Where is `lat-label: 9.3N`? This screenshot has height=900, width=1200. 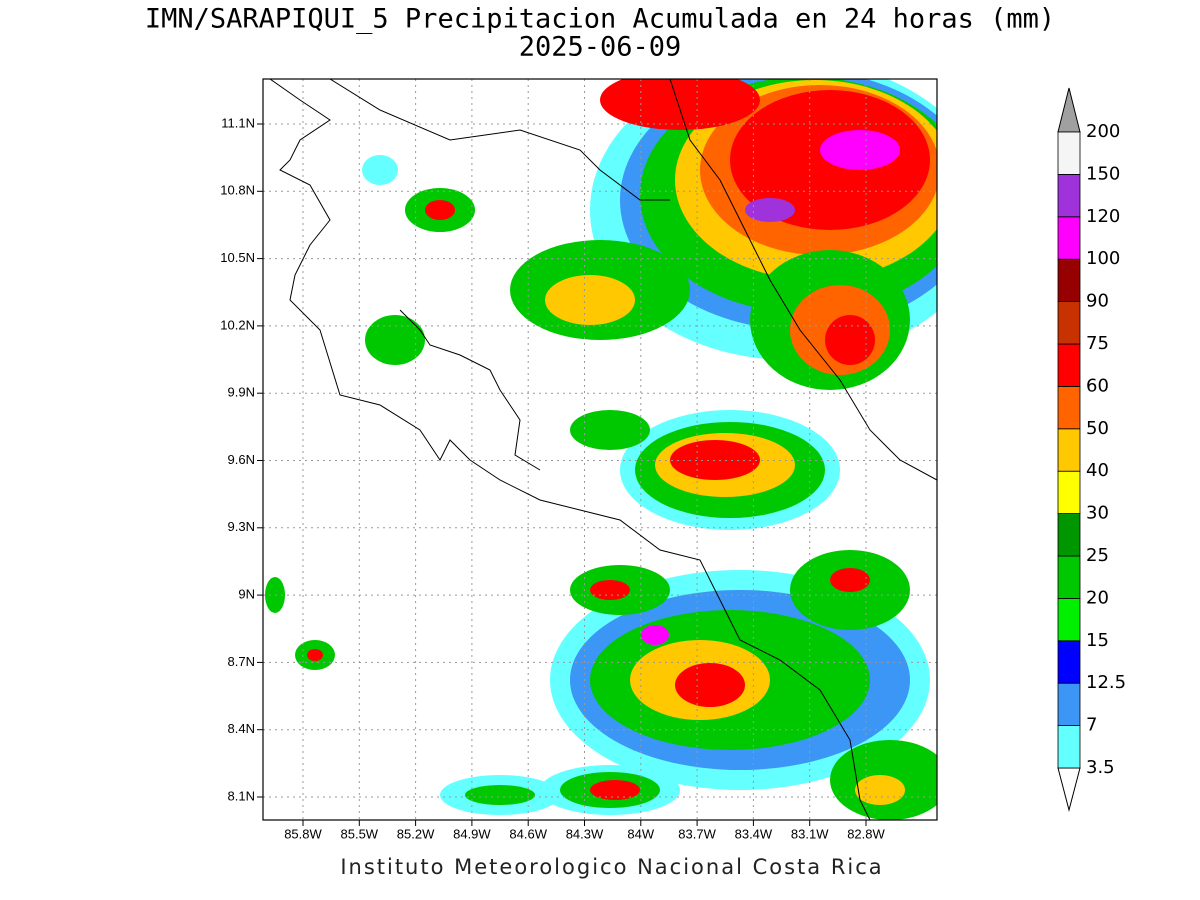
lat-label: 9.3N is located at coordinates (241, 526).